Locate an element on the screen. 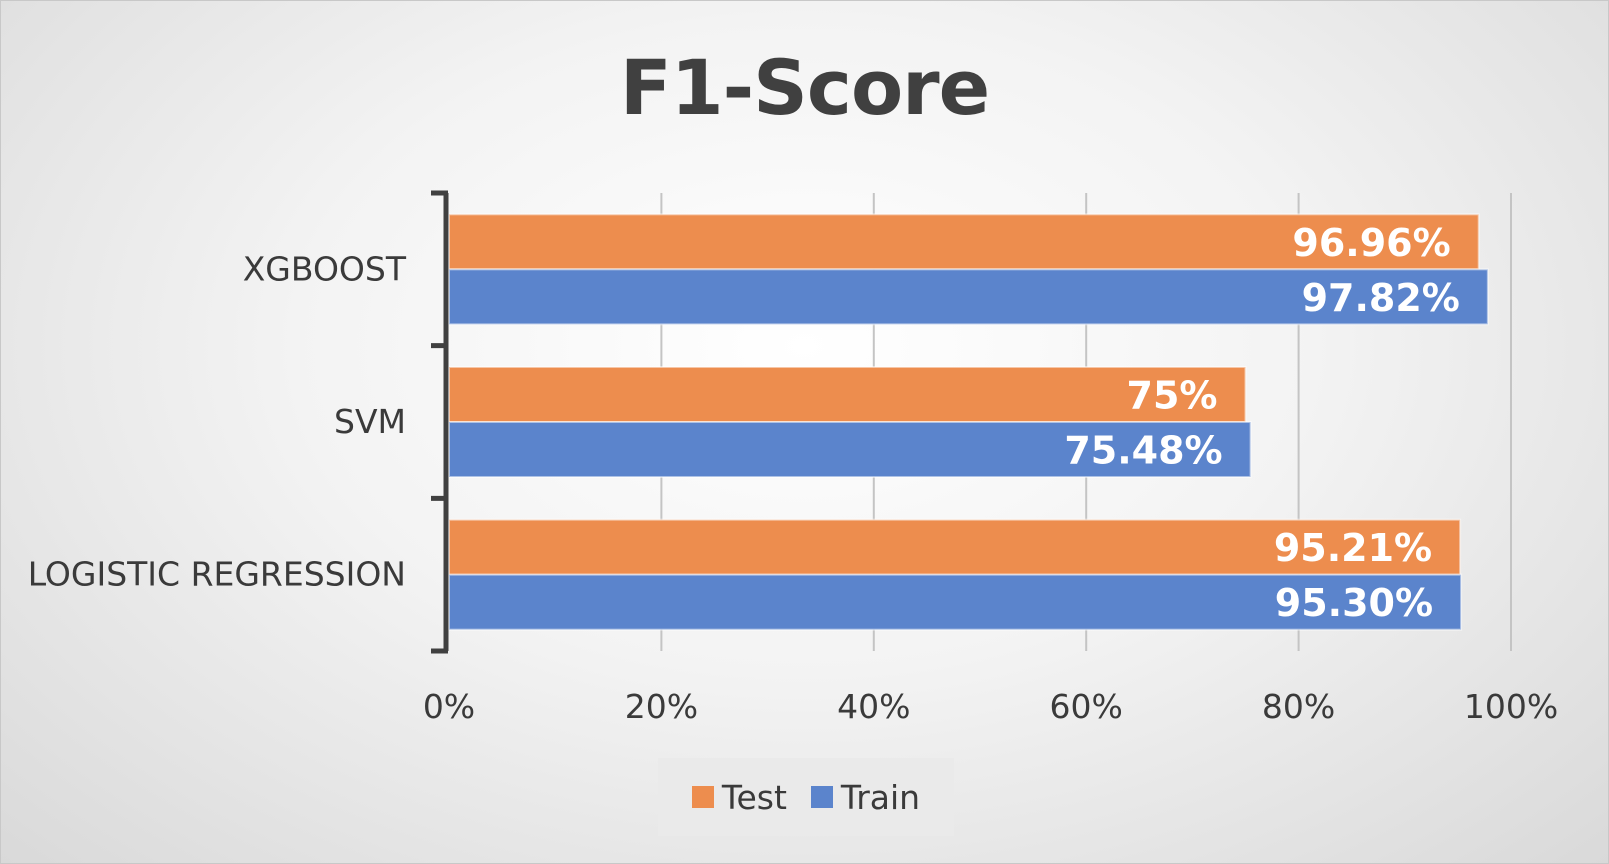  x-tick-label: 0% is located at coordinates (449, 706).